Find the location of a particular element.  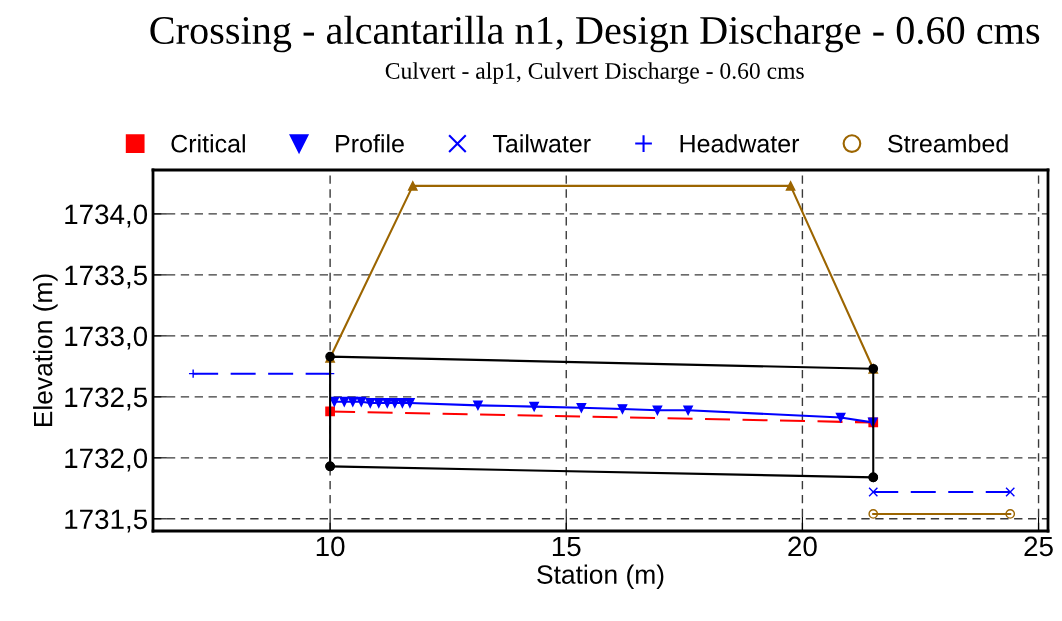

legend-label: Streambed is located at coordinates (948, 143).